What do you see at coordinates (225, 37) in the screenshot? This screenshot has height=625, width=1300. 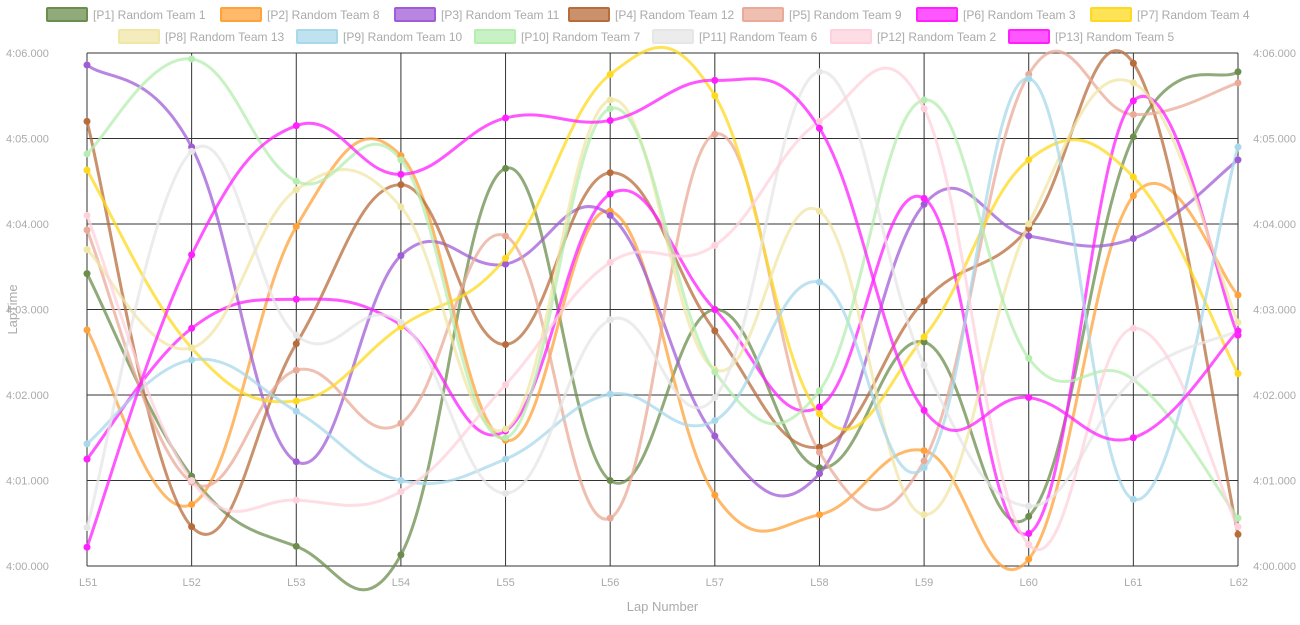 I see `legend-label-p8: [P8] Random Team 13` at bounding box center [225, 37].